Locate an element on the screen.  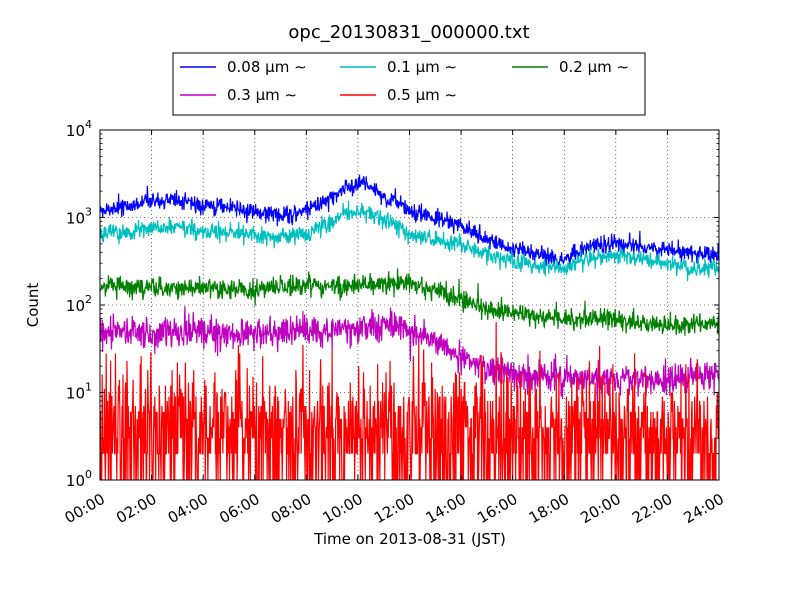
y-tick-label: 10² is located at coordinates (79, 304).